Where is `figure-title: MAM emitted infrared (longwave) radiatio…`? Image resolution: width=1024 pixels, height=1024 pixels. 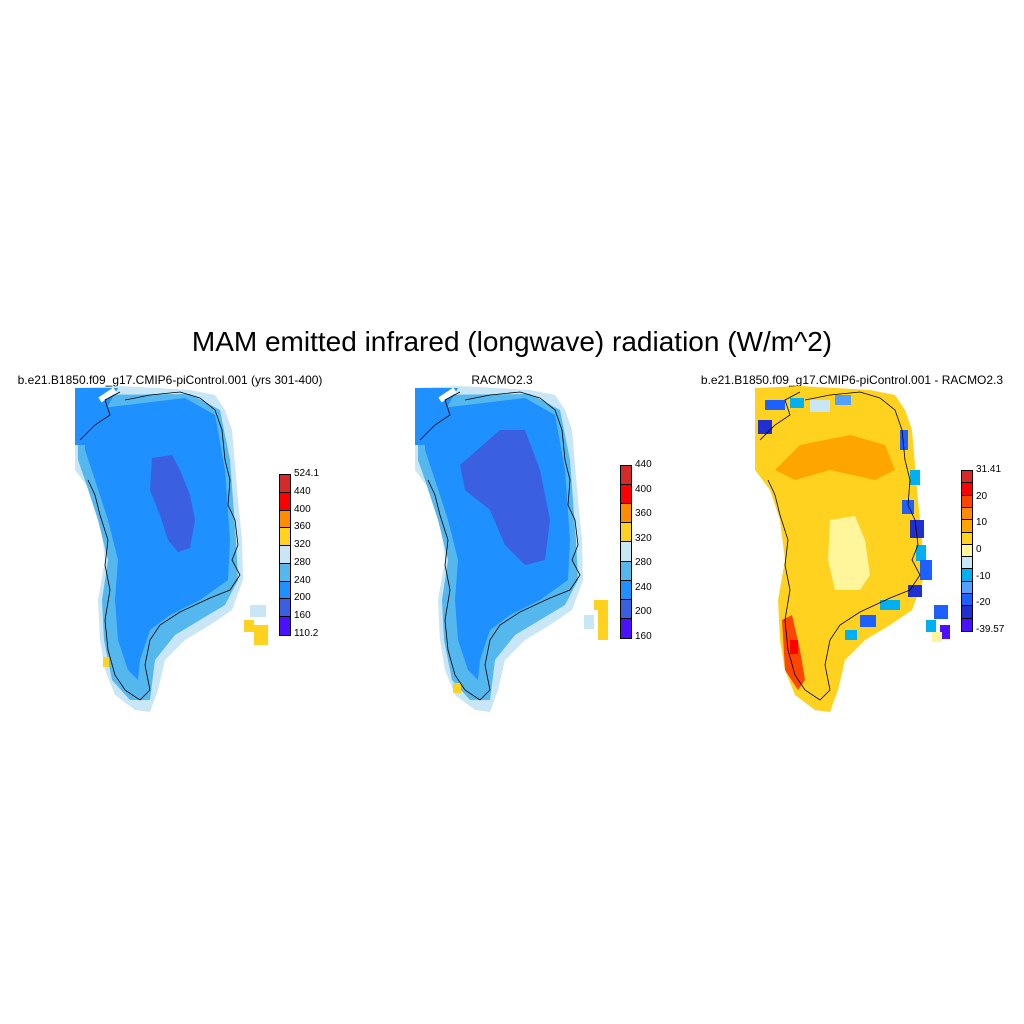 figure-title: MAM emitted infrared (longwave) radiatio… is located at coordinates (512, 341).